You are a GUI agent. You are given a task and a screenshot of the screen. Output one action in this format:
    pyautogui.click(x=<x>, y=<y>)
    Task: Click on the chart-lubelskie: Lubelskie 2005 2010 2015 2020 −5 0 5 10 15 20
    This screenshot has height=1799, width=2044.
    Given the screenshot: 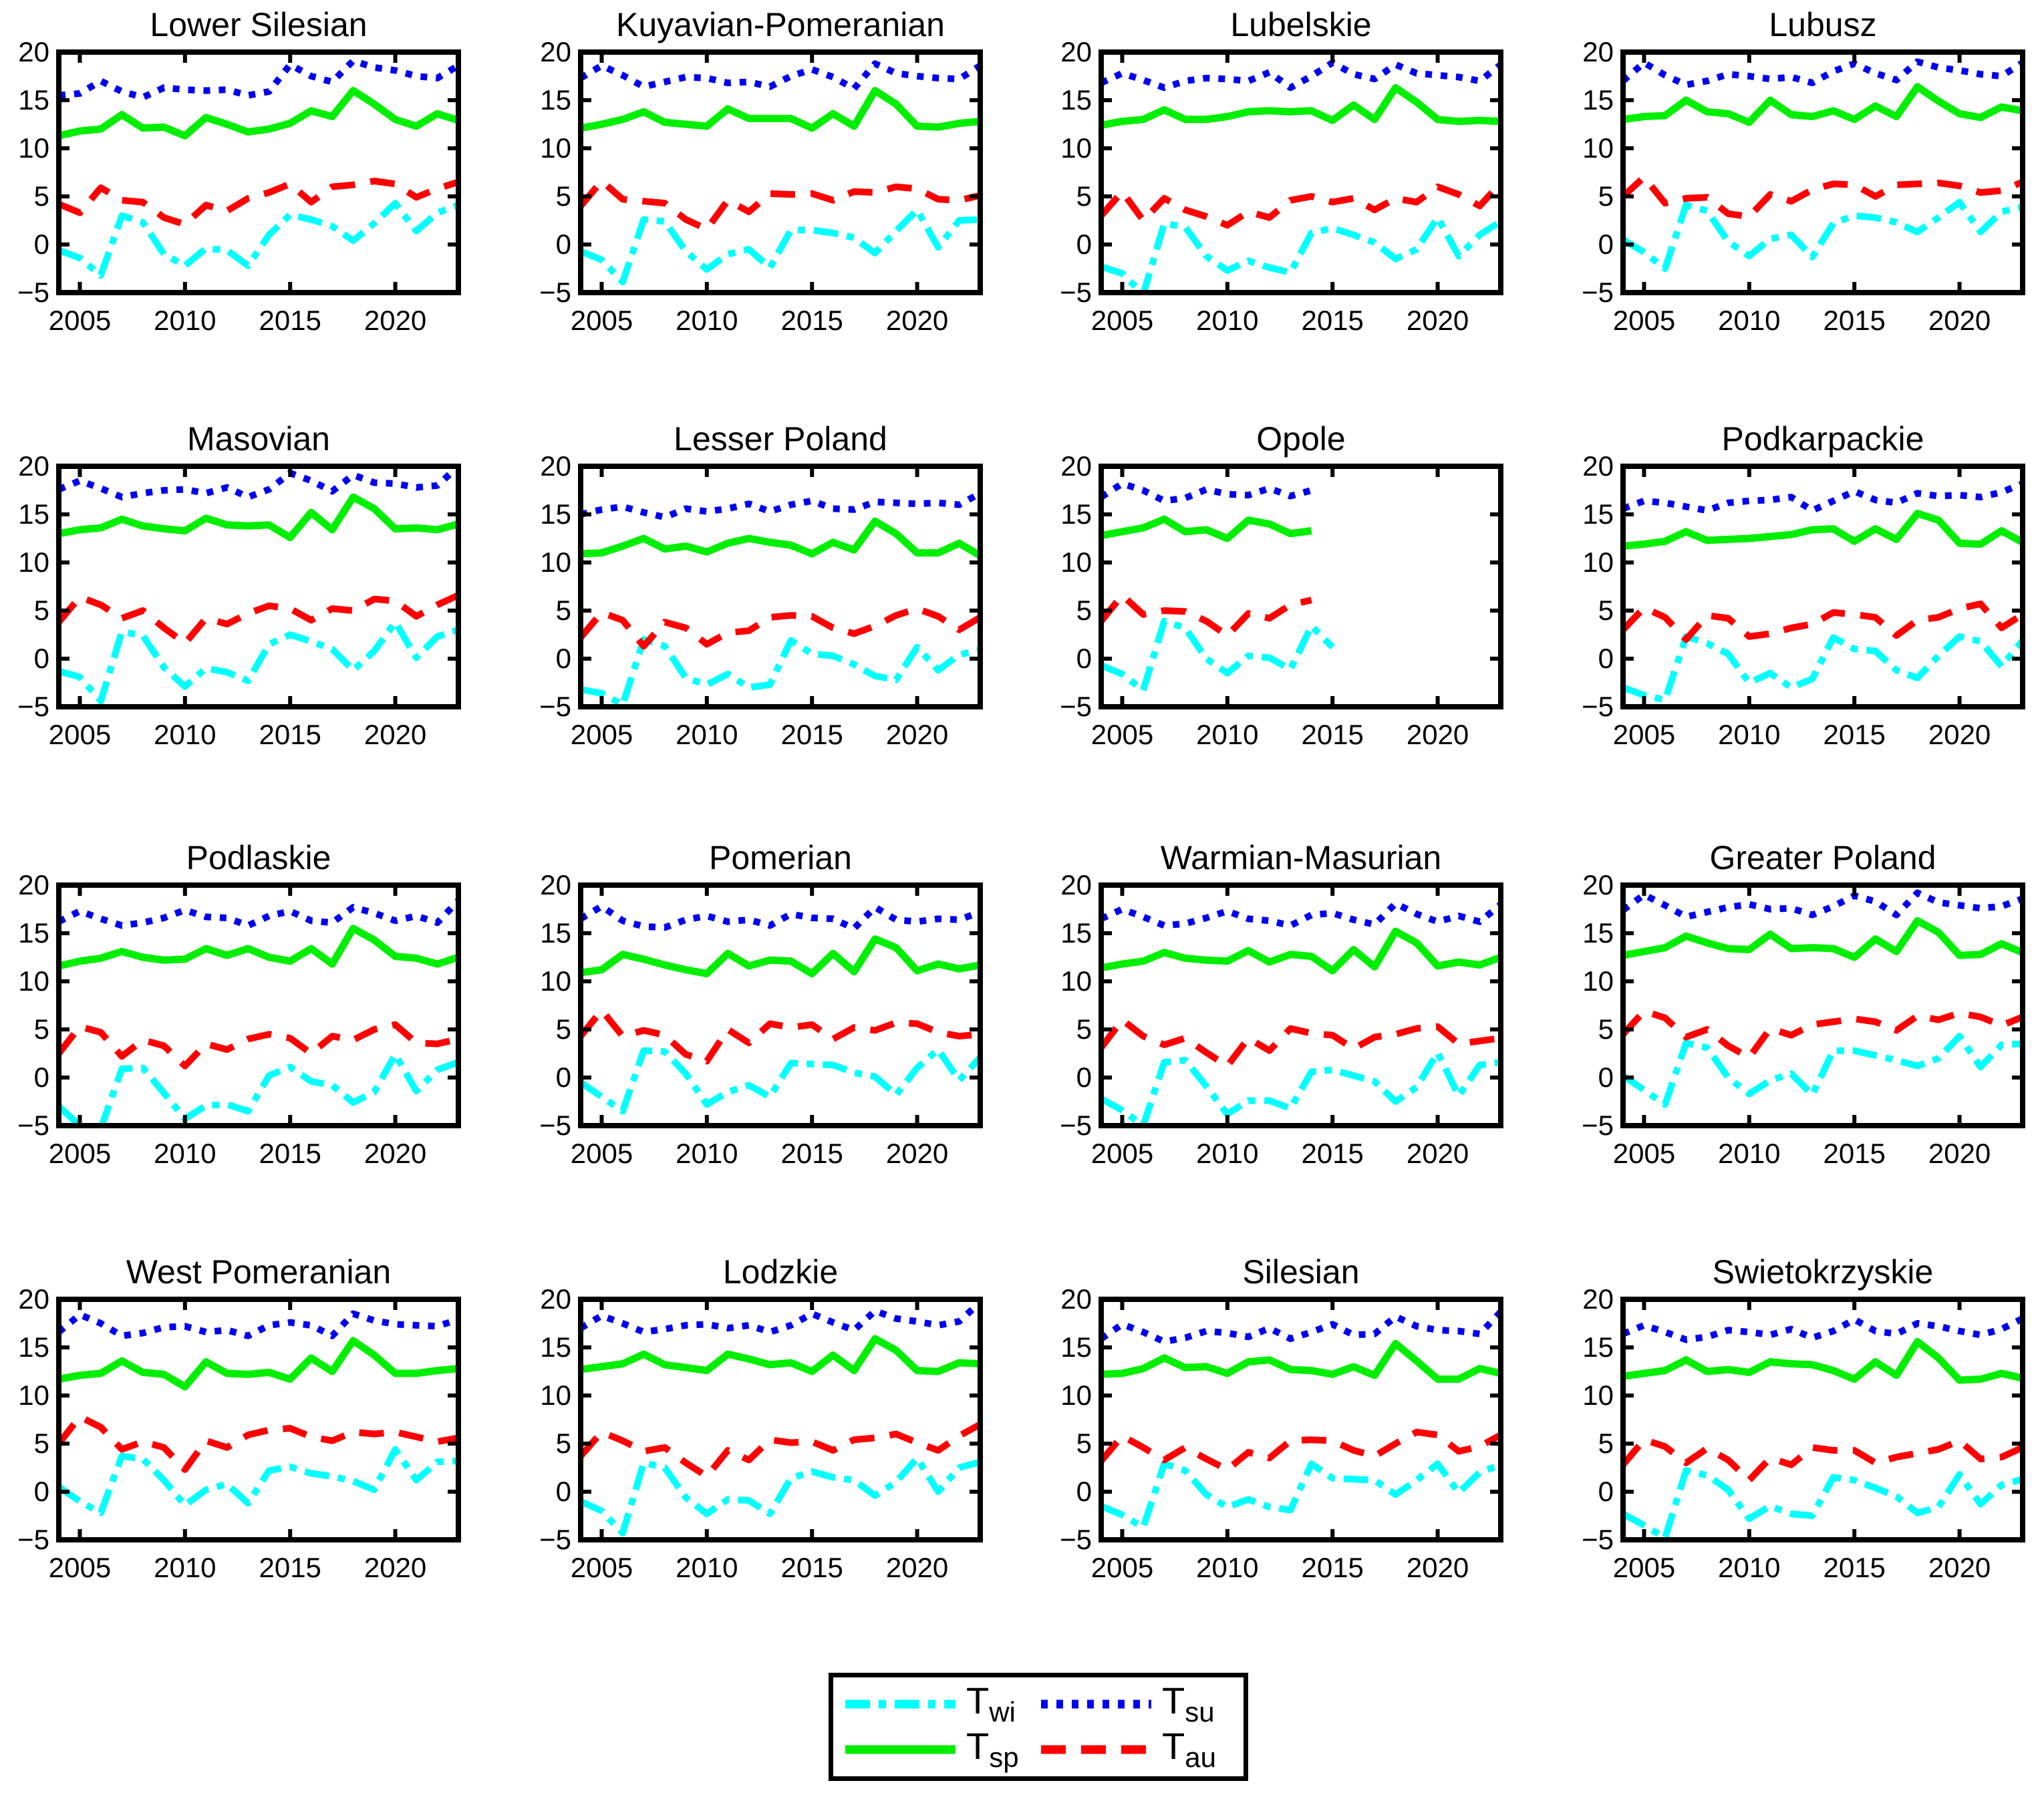 What is the action you would take?
    pyautogui.click(x=1281, y=171)
    